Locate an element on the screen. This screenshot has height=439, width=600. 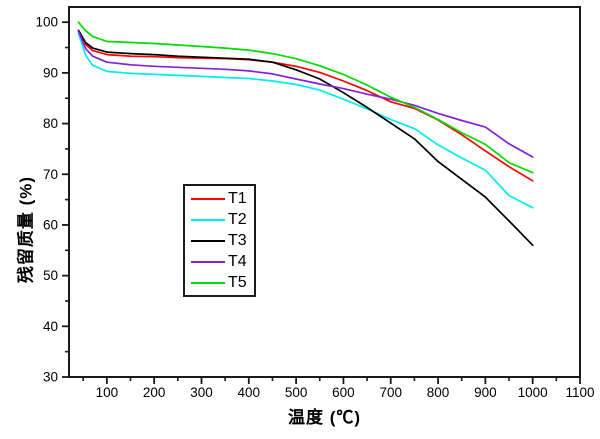
y-tick-label: 50 is located at coordinates (50, 275).